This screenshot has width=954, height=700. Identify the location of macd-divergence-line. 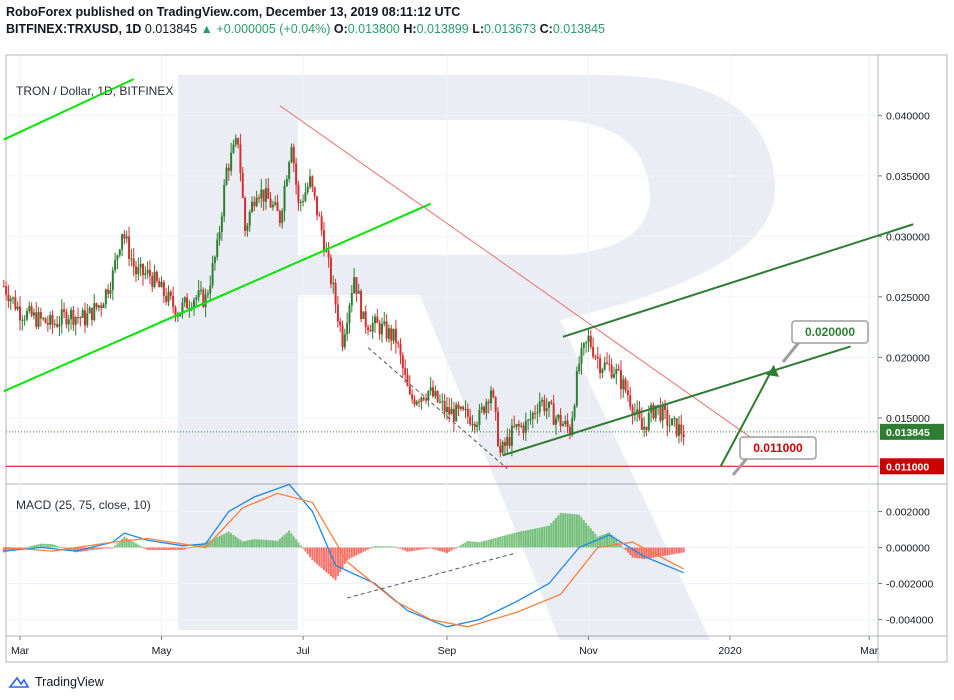
(432, 575).